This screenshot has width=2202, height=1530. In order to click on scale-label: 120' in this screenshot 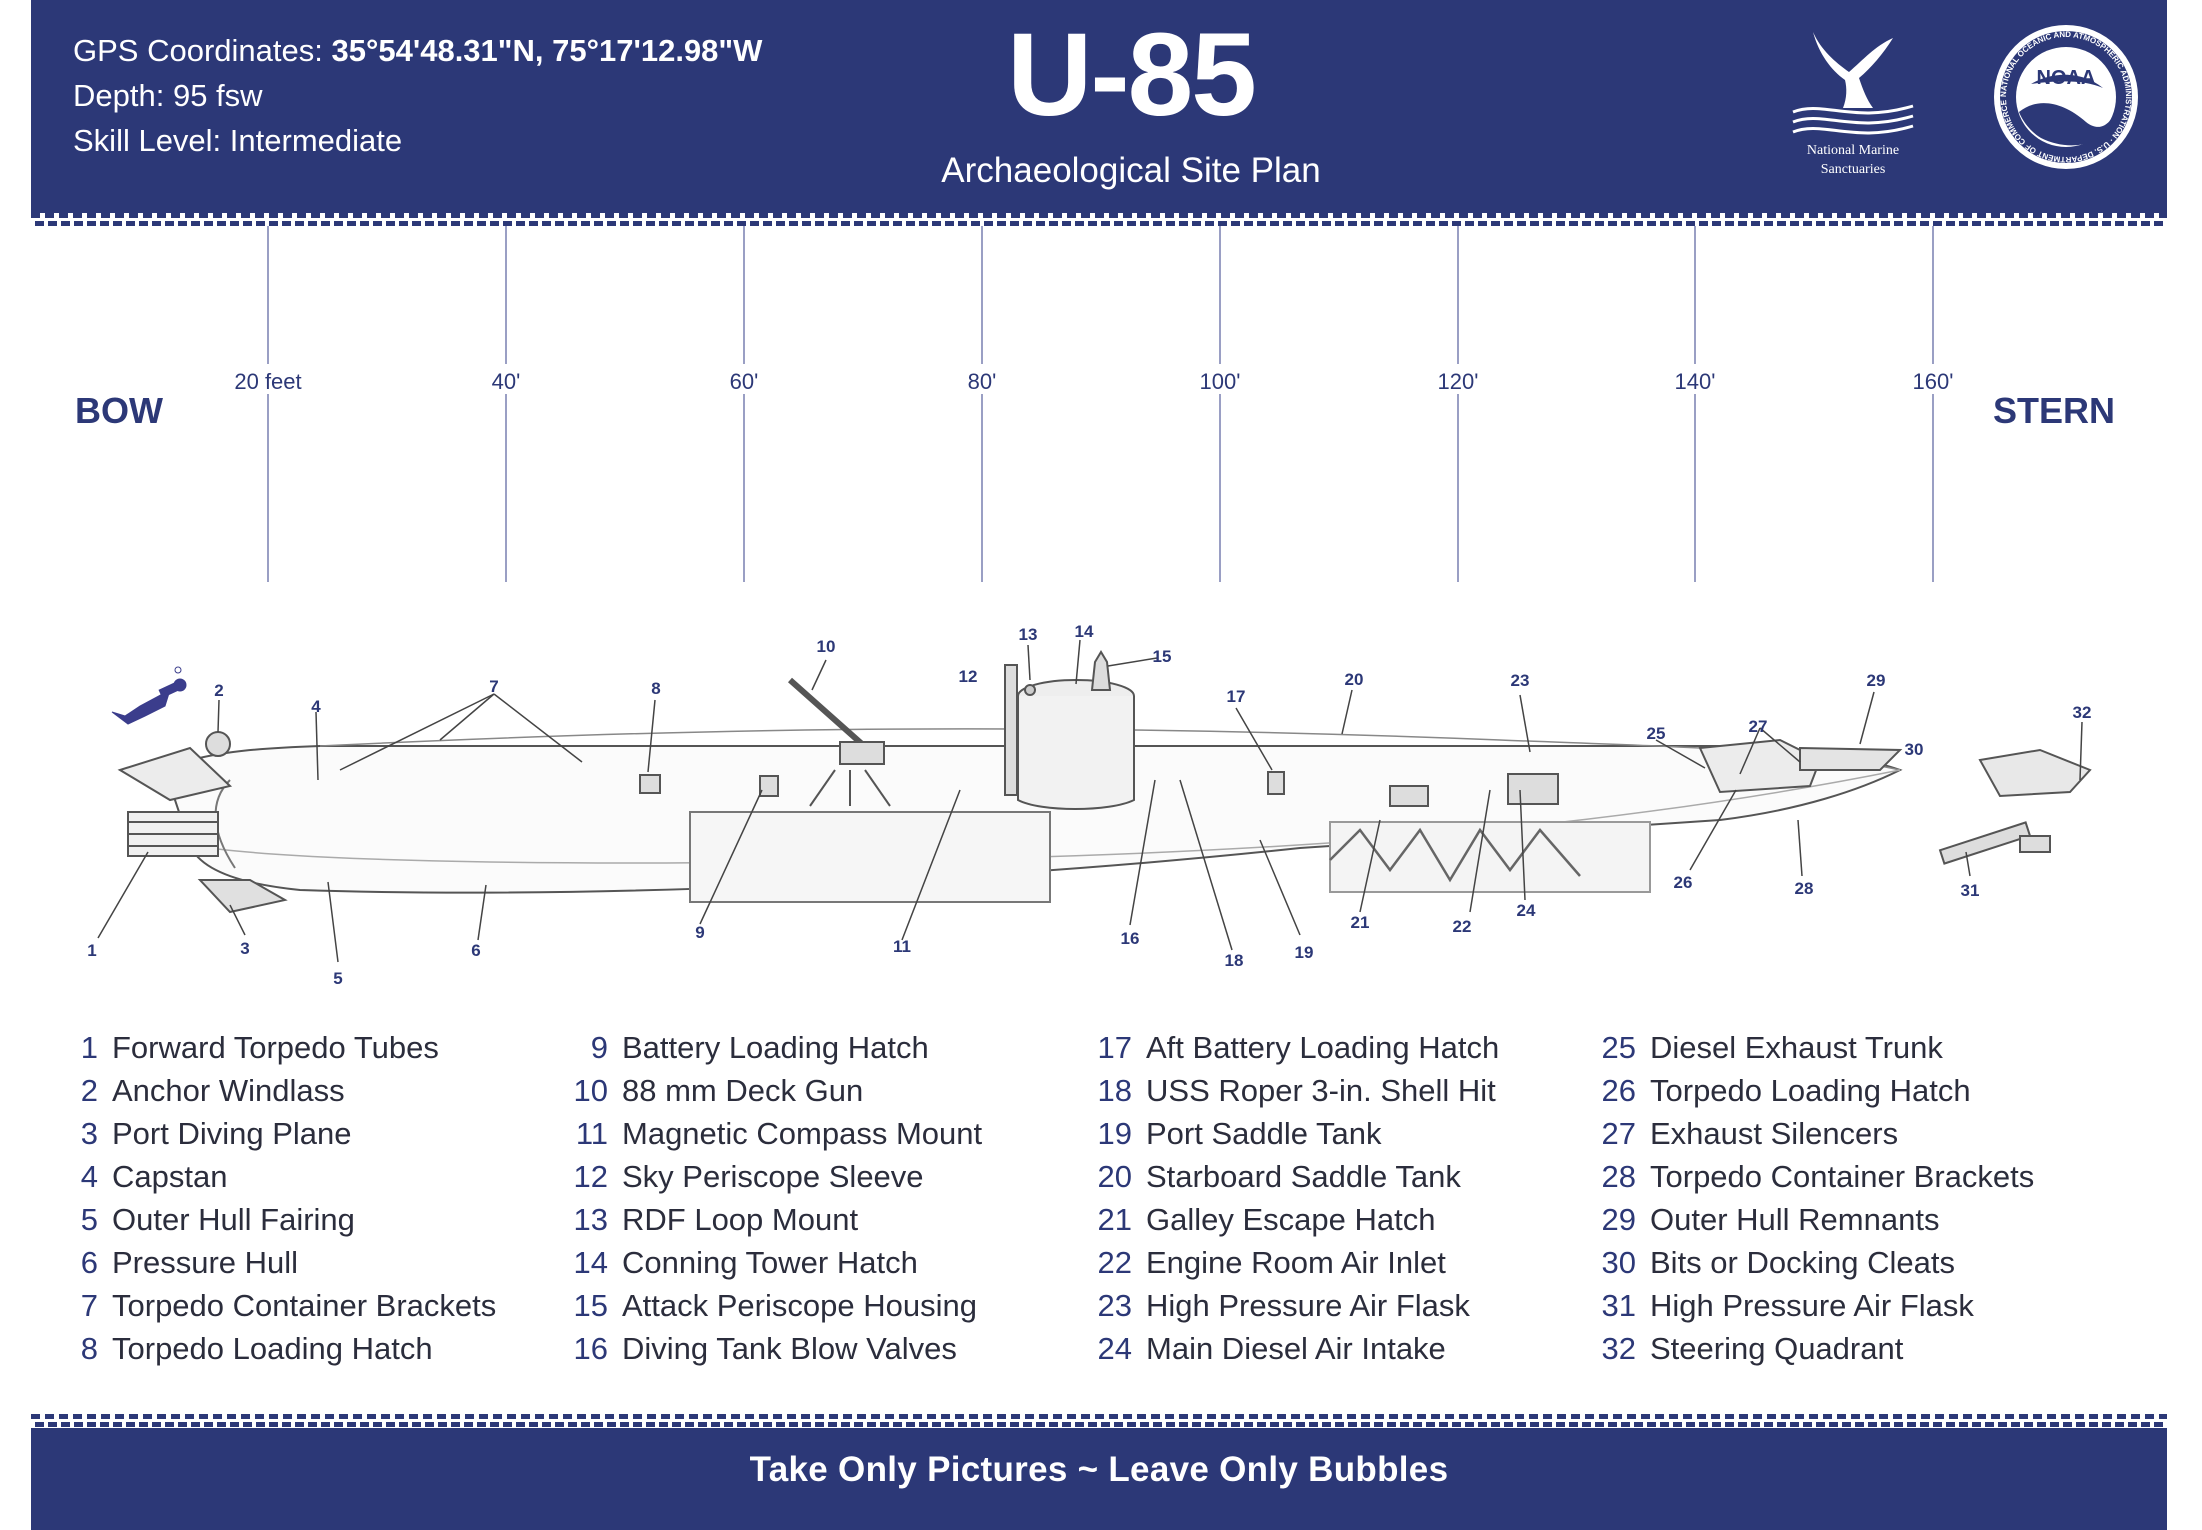, I will do `click(1458, 381)`.